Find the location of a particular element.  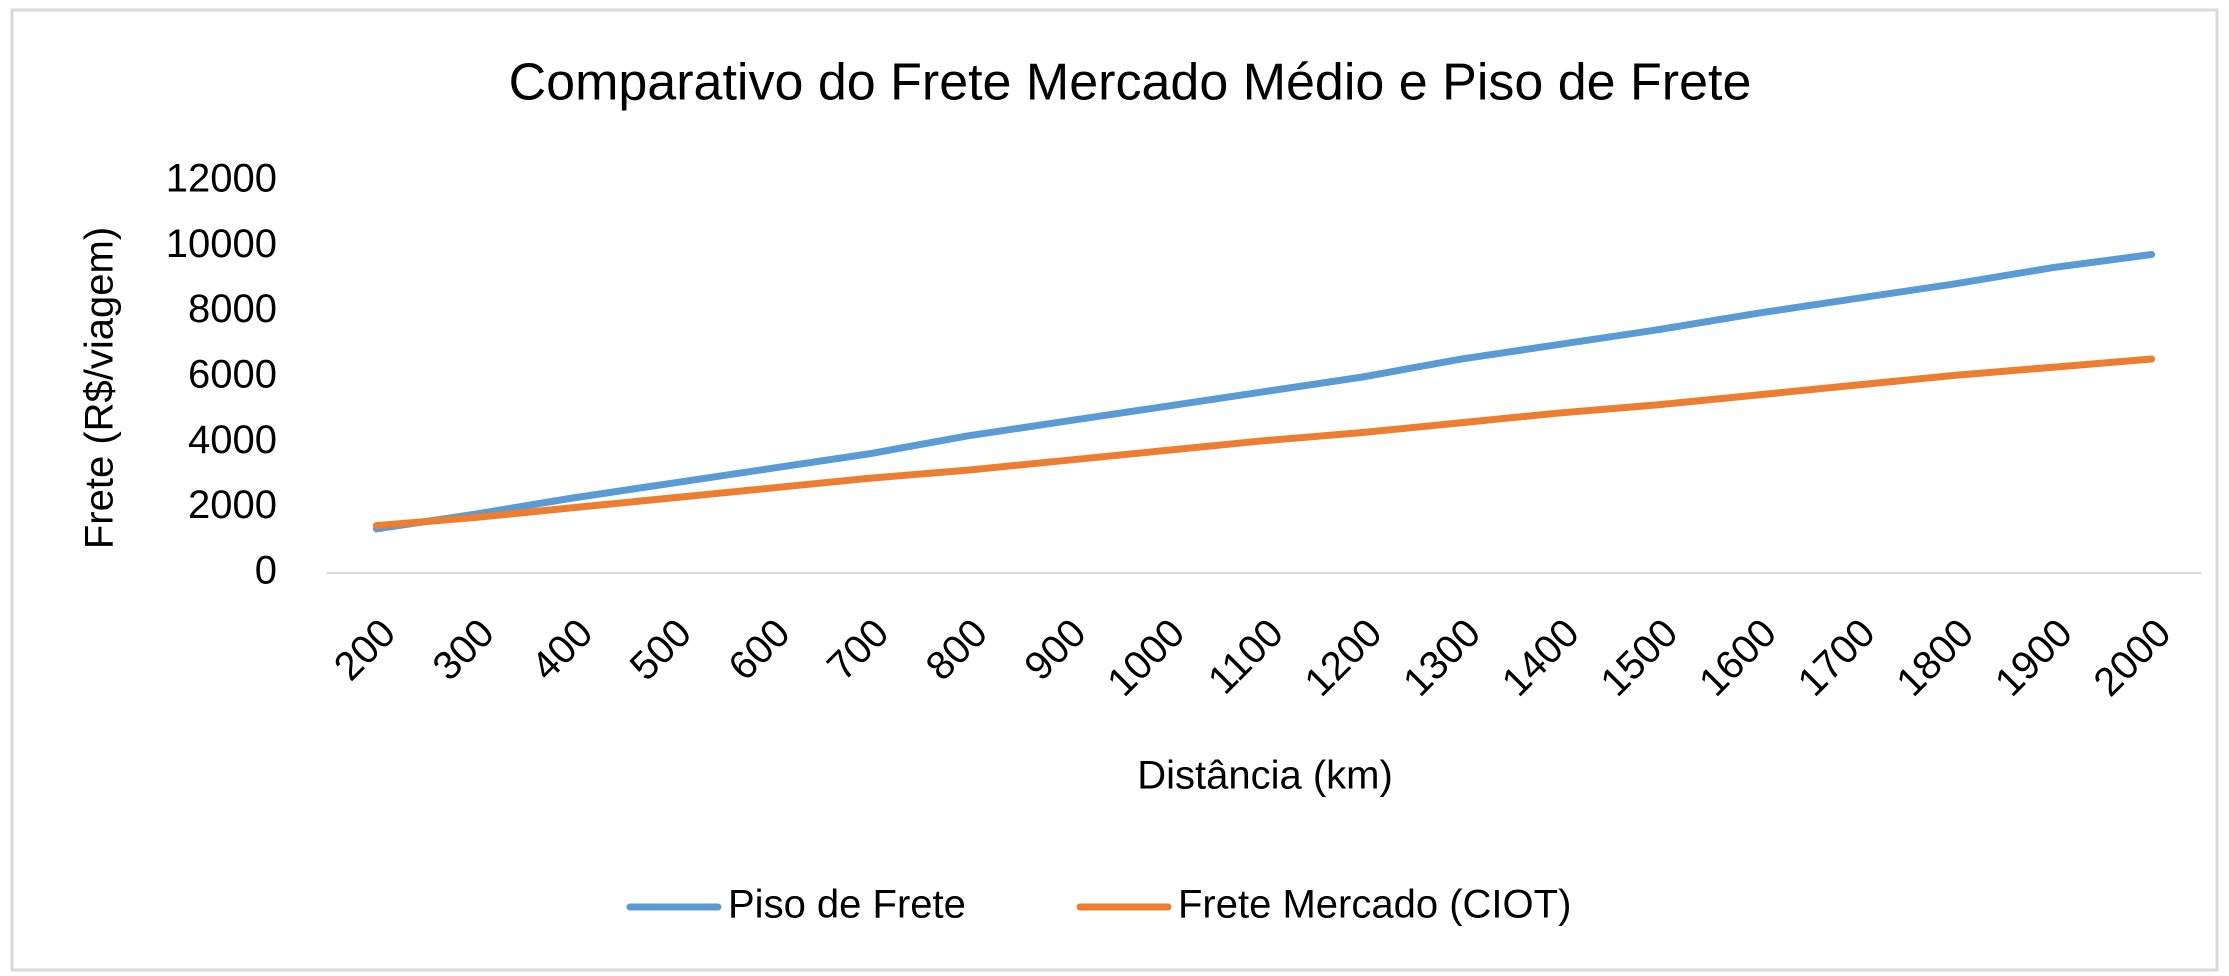

y-axis-title: Frete (R$/viagem) is located at coordinates (100, 388).